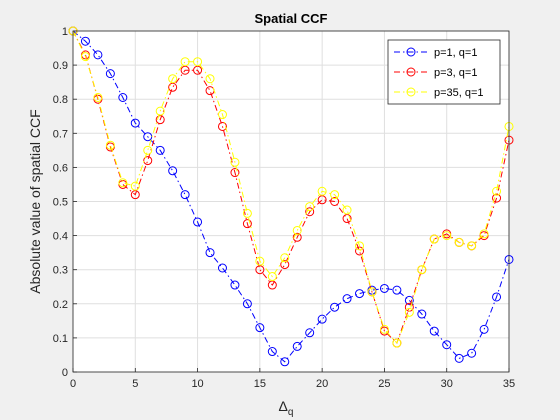 This screenshot has height=420, width=560. What do you see at coordinates (65, 32) in the screenshot?
I see `y-tick-label: 1` at bounding box center [65, 32].